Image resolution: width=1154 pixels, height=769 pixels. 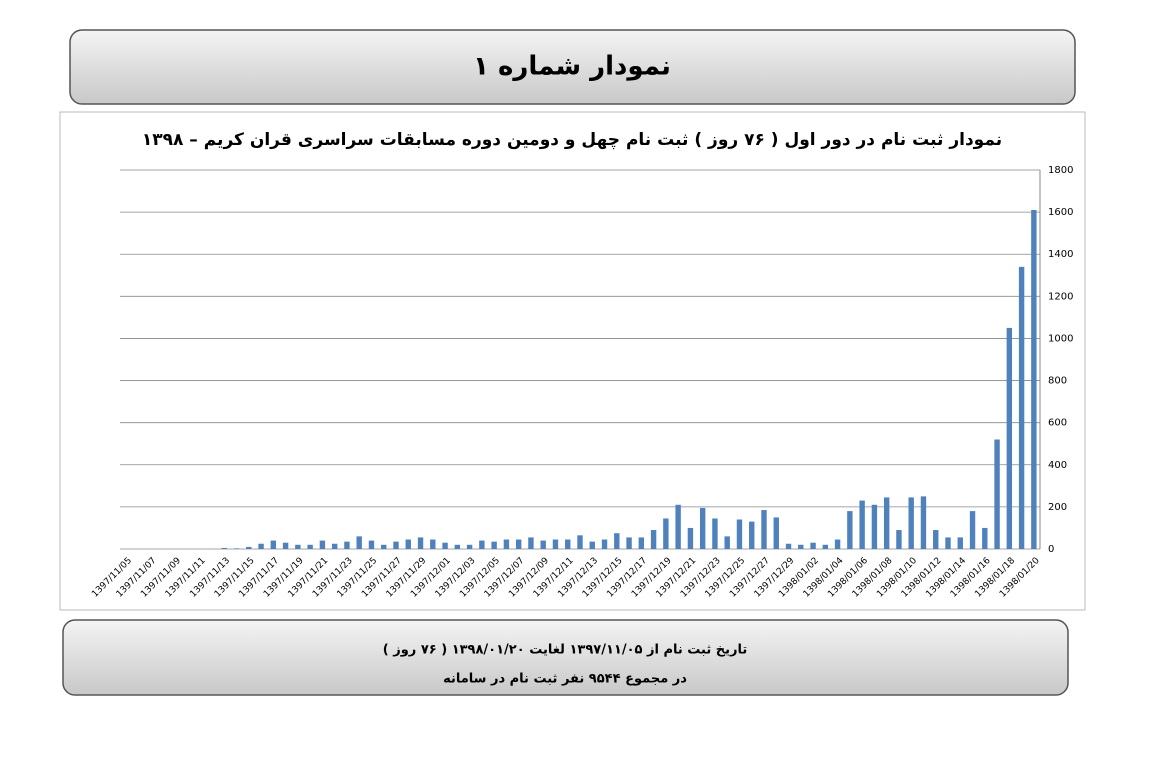 What do you see at coordinates (1060, 296) in the screenshot?
I see `y-tick-label: 1200` at bounding box center [1060, 296].